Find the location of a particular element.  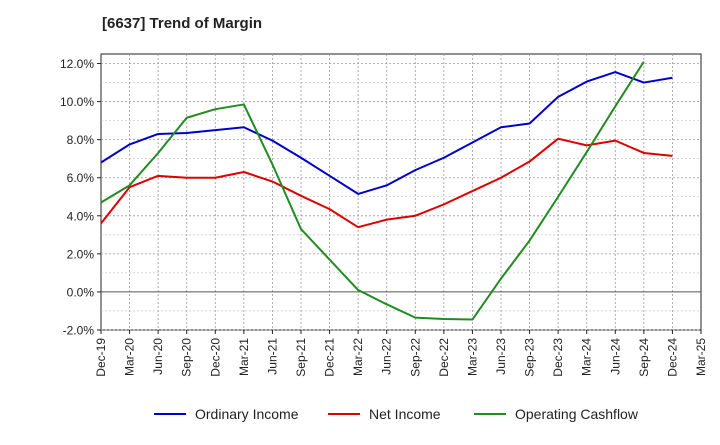

x-tick-label: Mar-20 is located at coordinates (130, 357).